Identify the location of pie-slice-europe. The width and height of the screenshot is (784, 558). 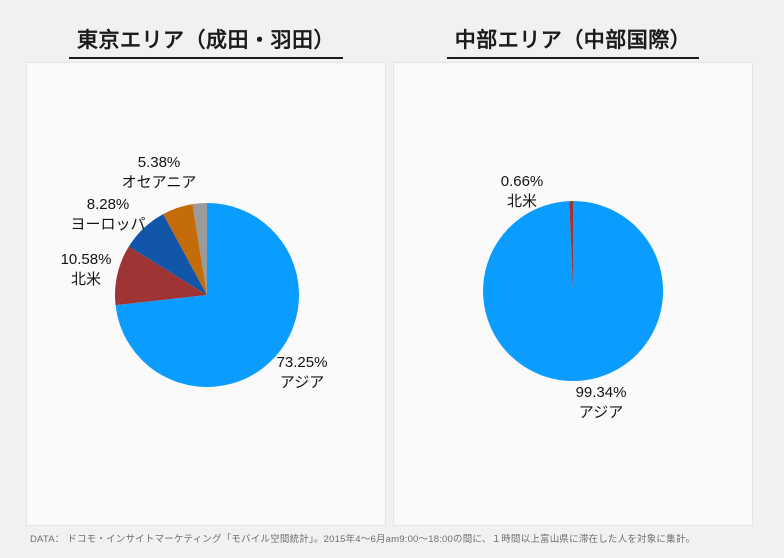
(167, 254).